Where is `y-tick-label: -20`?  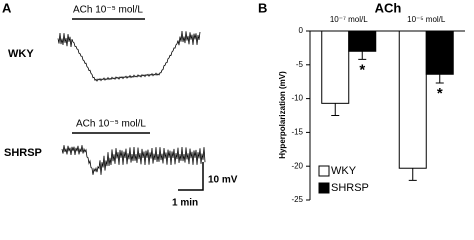
y-tick-label: -20 is located at coordinates (297, 165).